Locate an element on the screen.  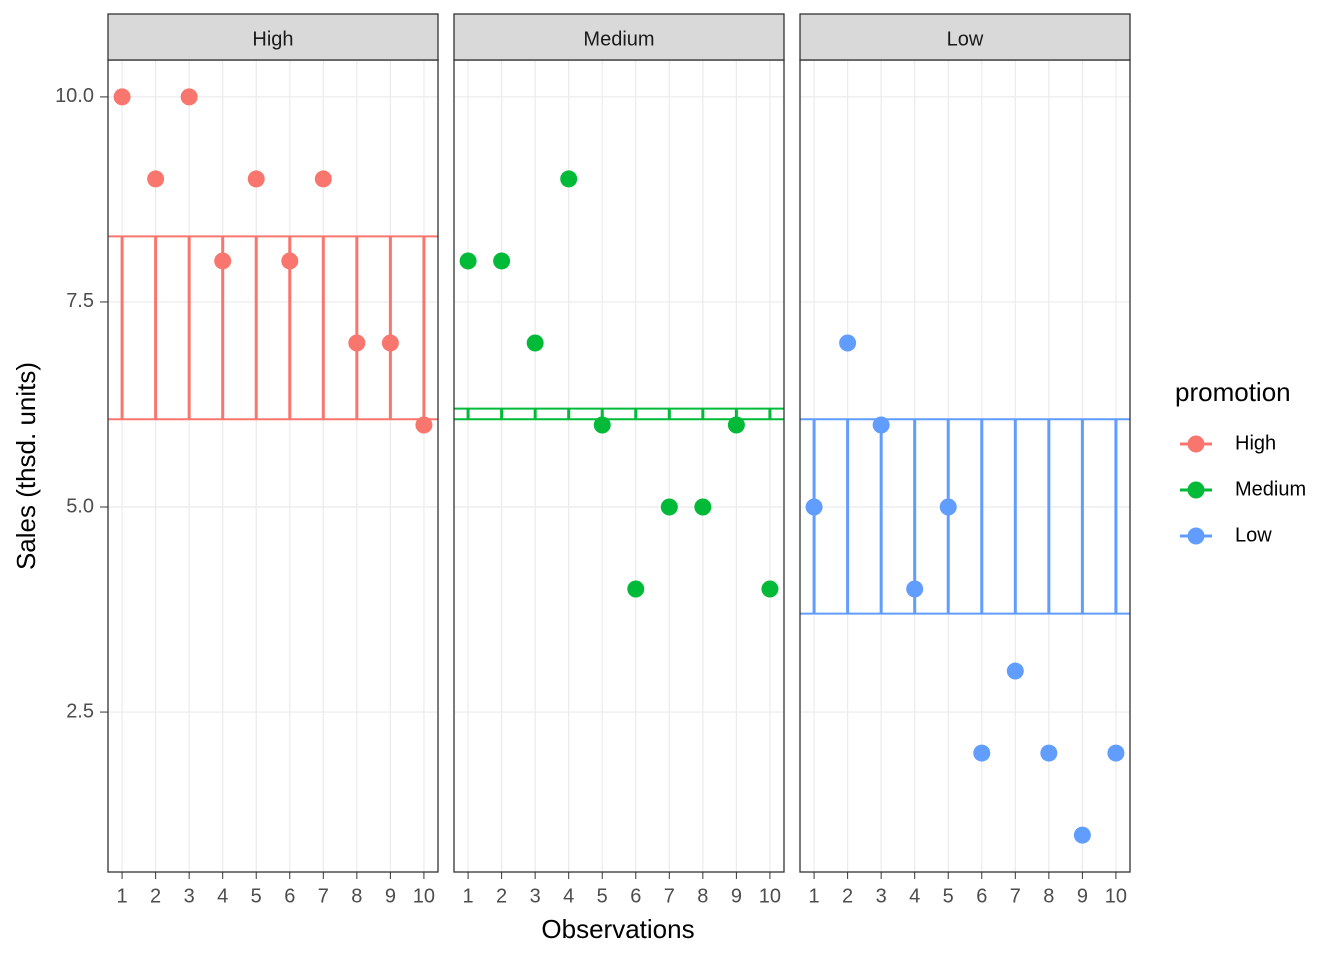
legend-label: Low is located at coordinates (1253, 535).